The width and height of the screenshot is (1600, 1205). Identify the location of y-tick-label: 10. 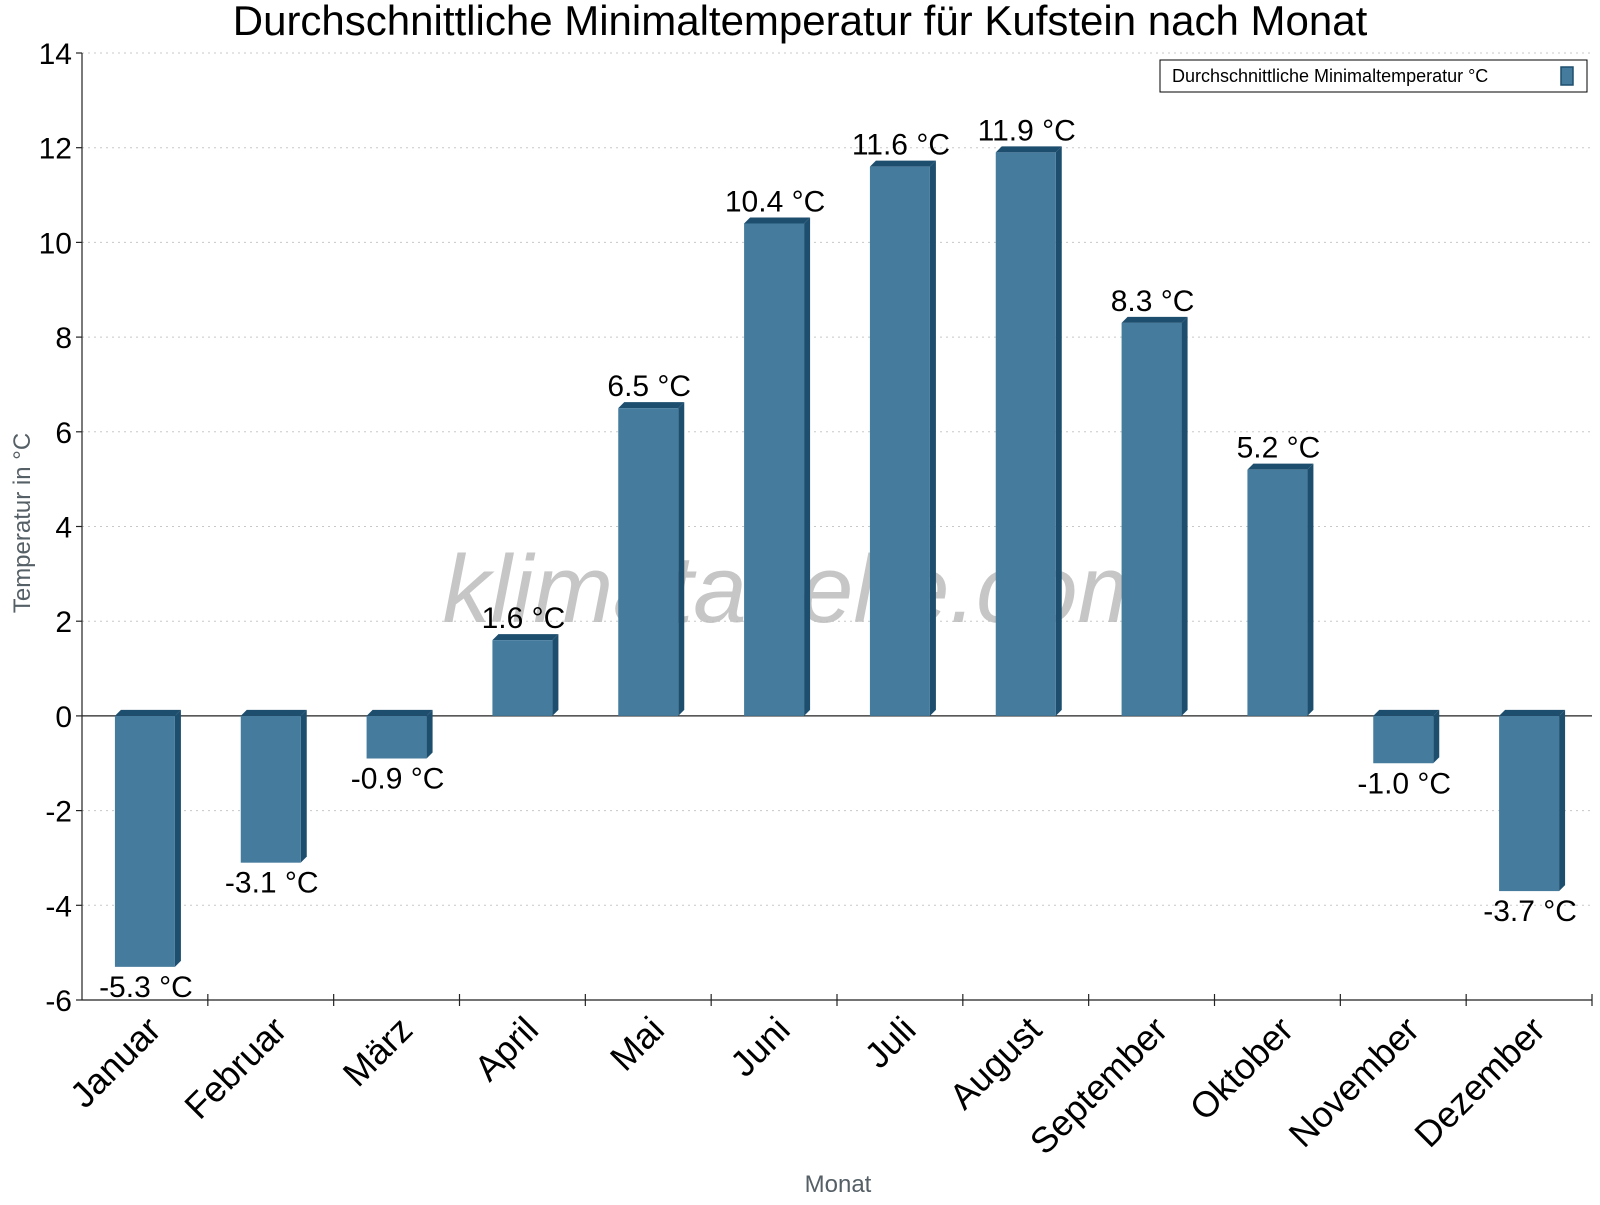
(55, 243).